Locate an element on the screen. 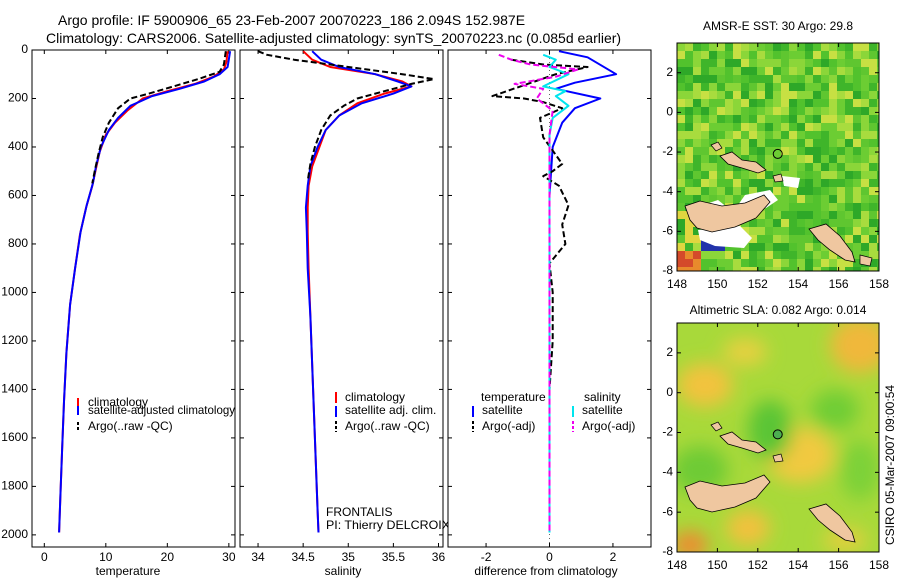  y-tick-label: 1600 is located at coordinates (14, 437).